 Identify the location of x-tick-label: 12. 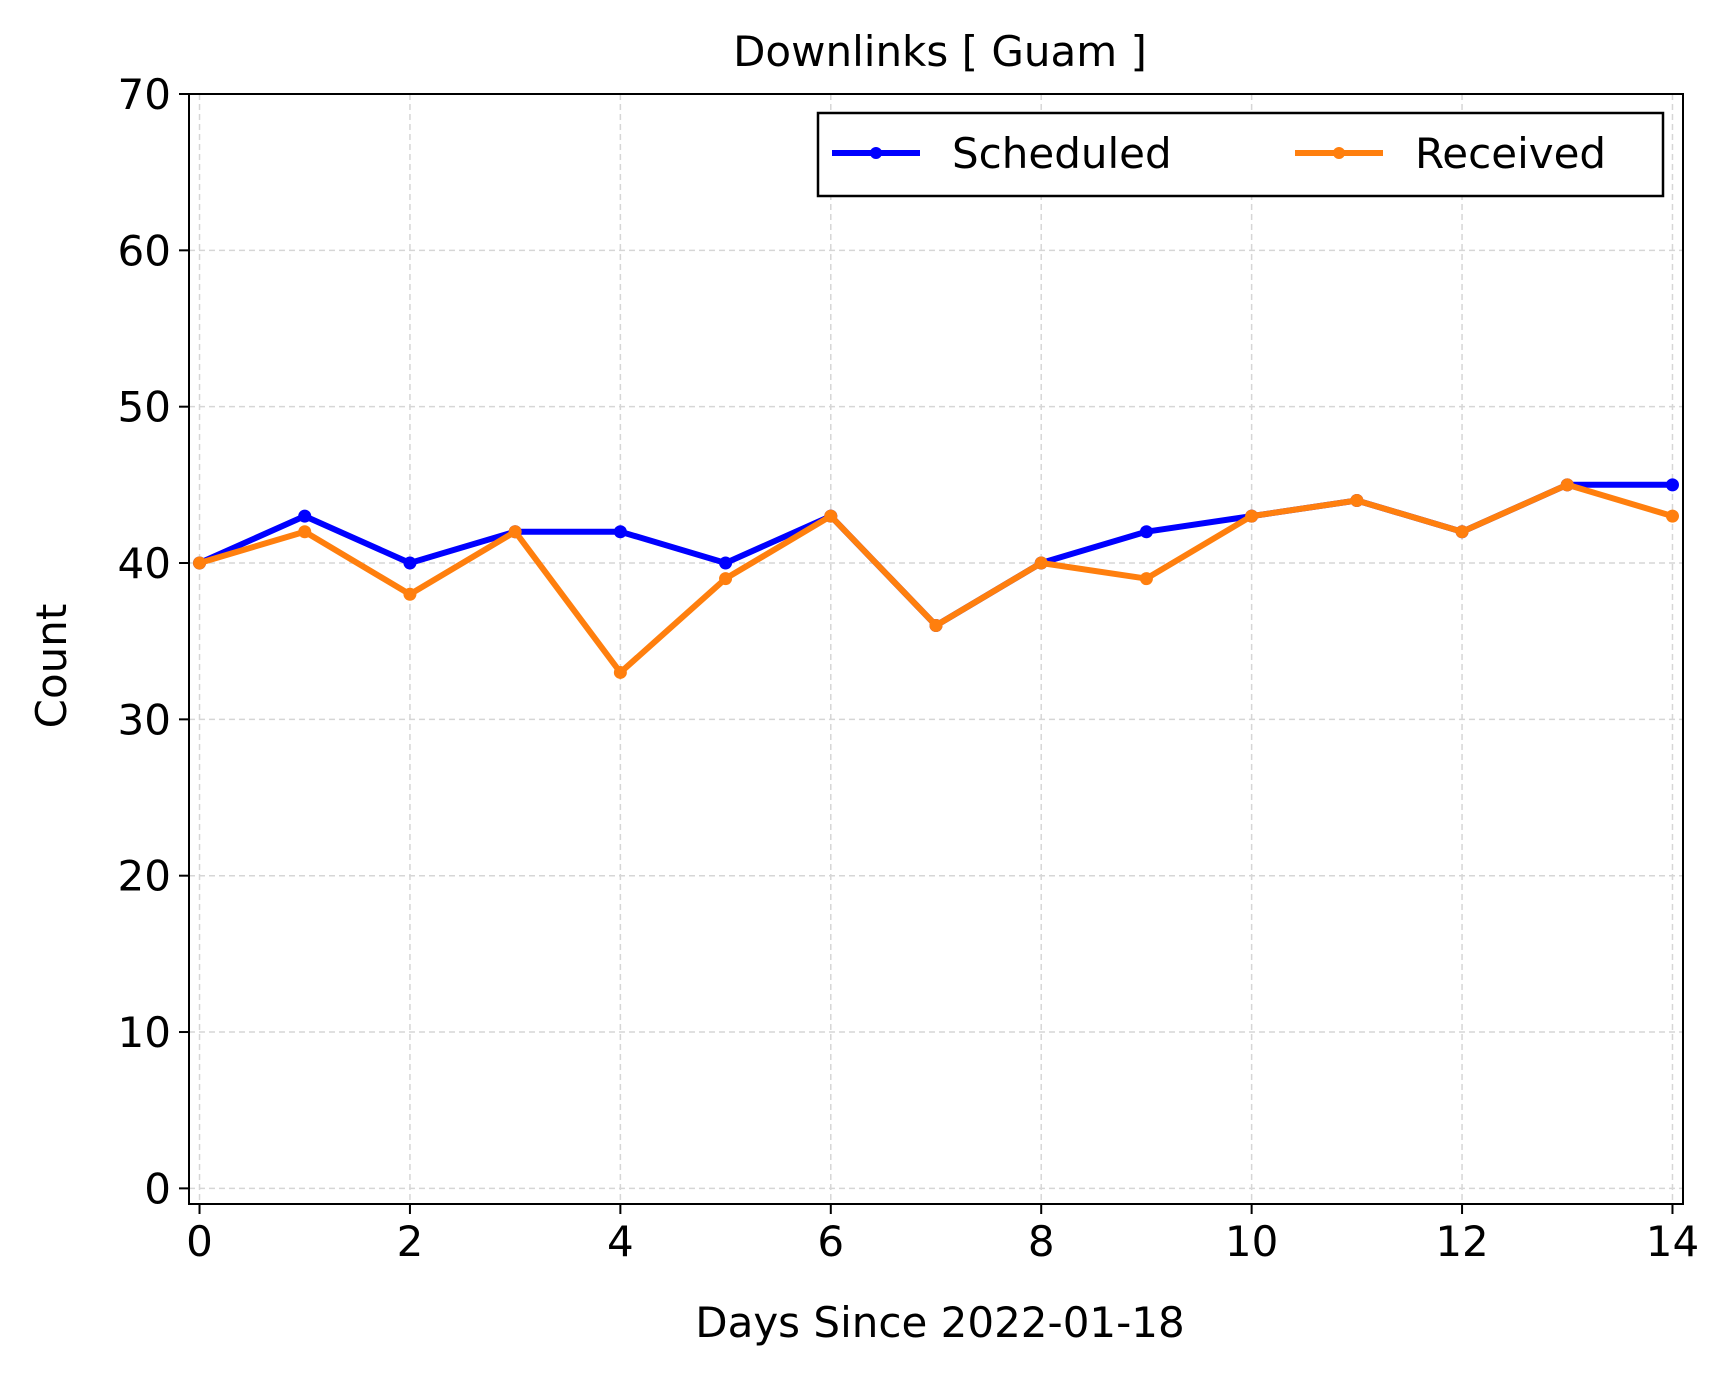
(1461, 1241).